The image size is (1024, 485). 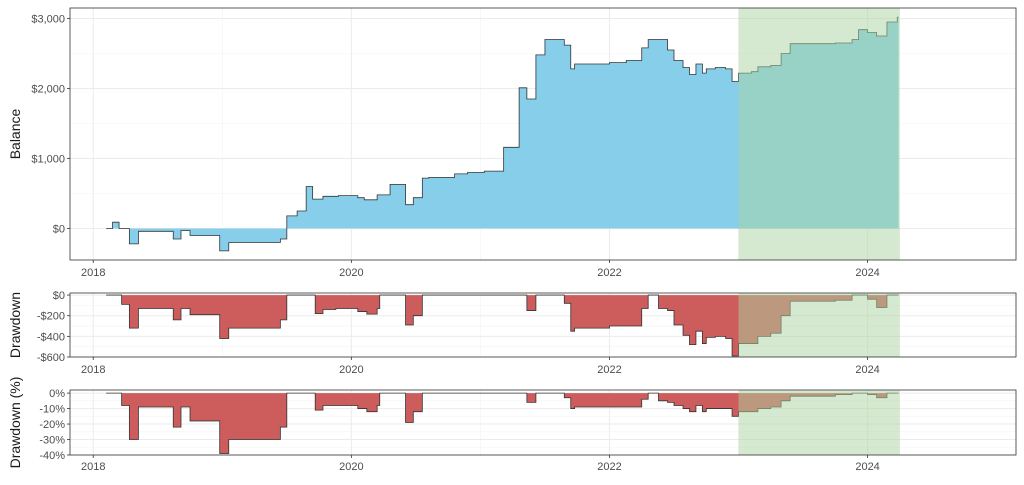 What do you see at coordinates (52, 425) in the screenshot?
I see `y-tick-label: -20%` at bounding box center [52, 425].